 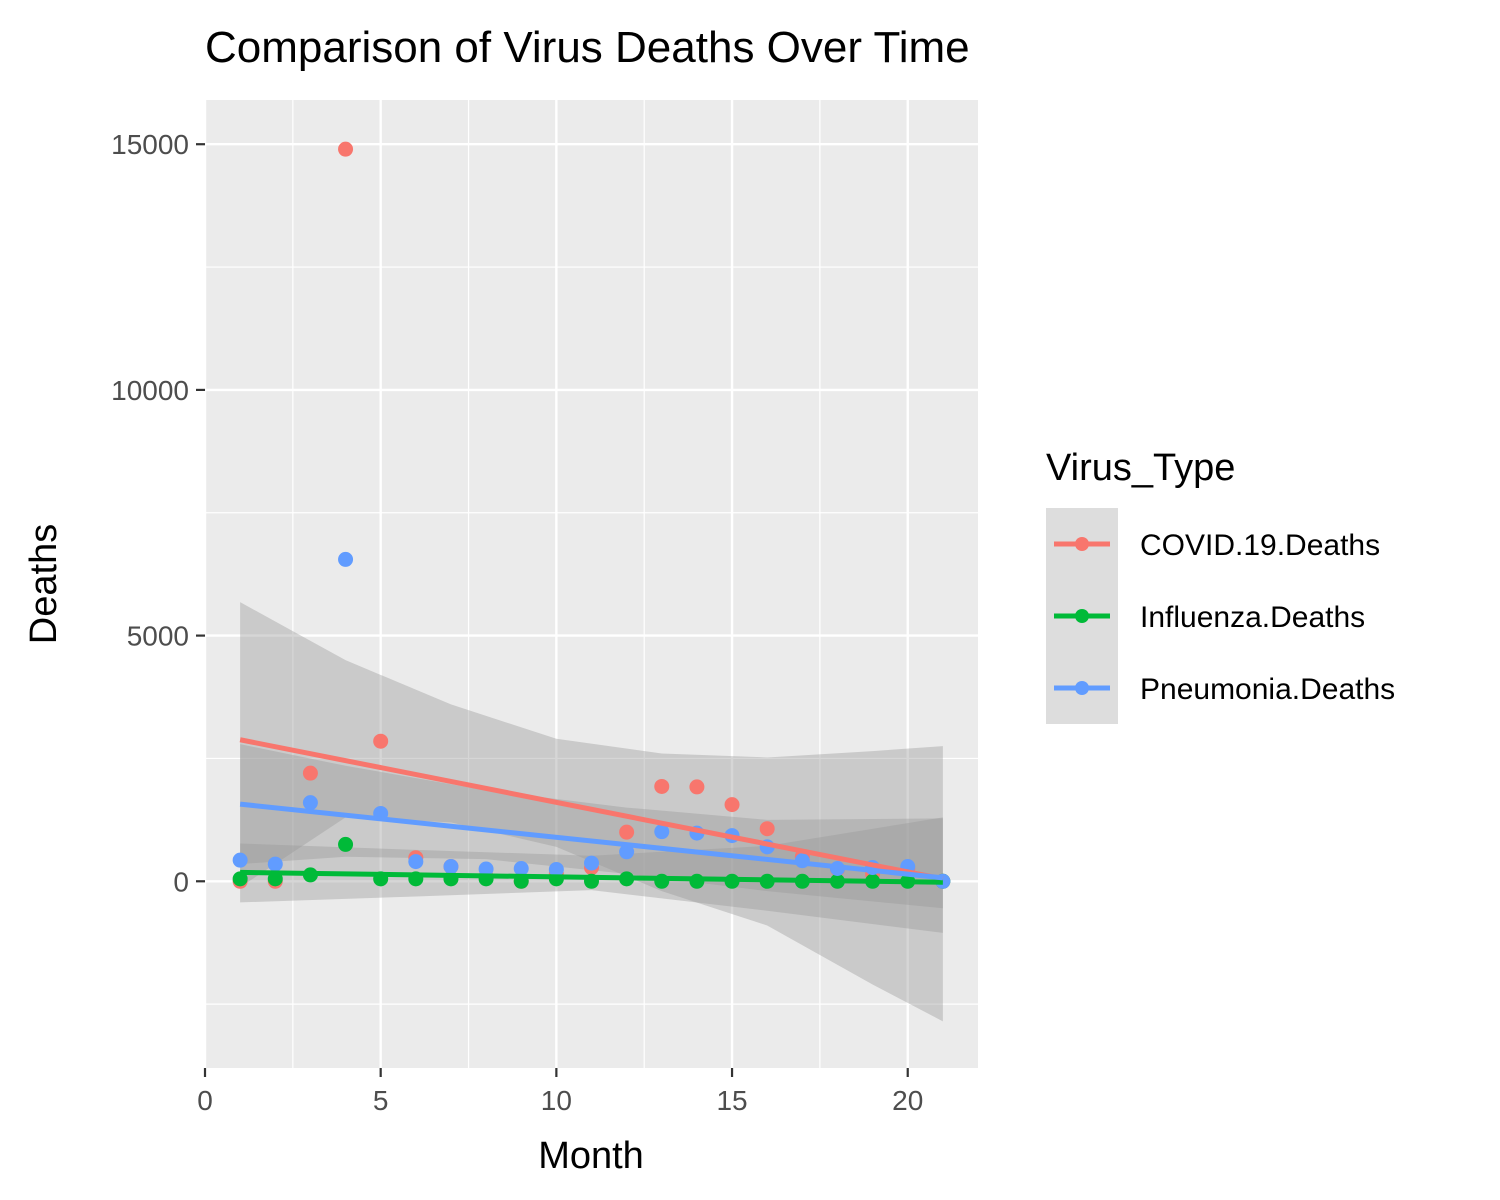 What do you see at coordinates (1260, 545) in the screenshot?
I see `legend-label: COVID.19.Deaths` at bounding box center [1260, 545].